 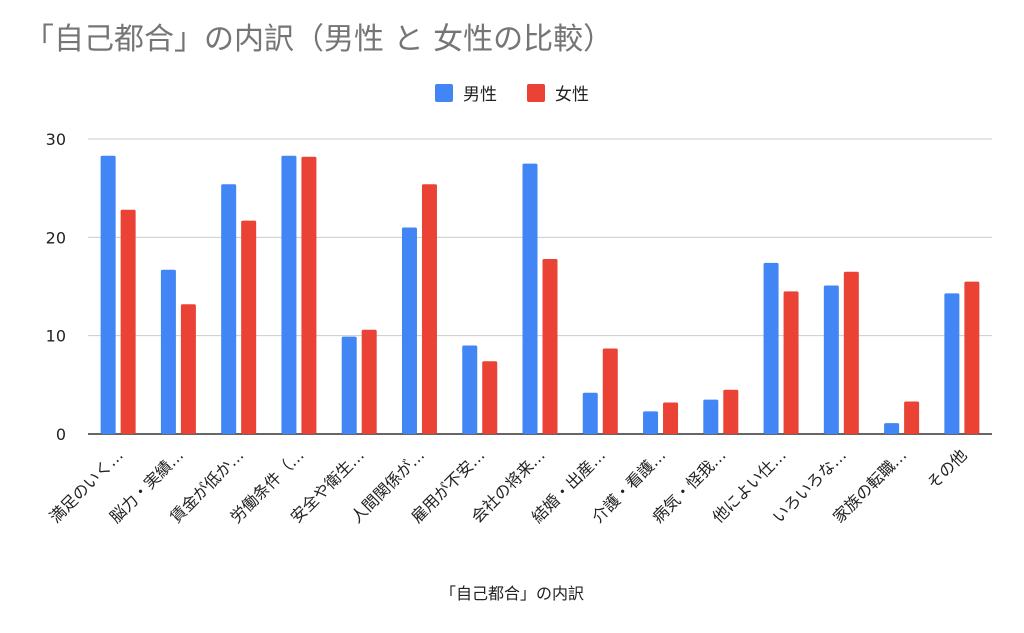 I want to click on legend-item-female: 女性, so click(x=558, y=92).